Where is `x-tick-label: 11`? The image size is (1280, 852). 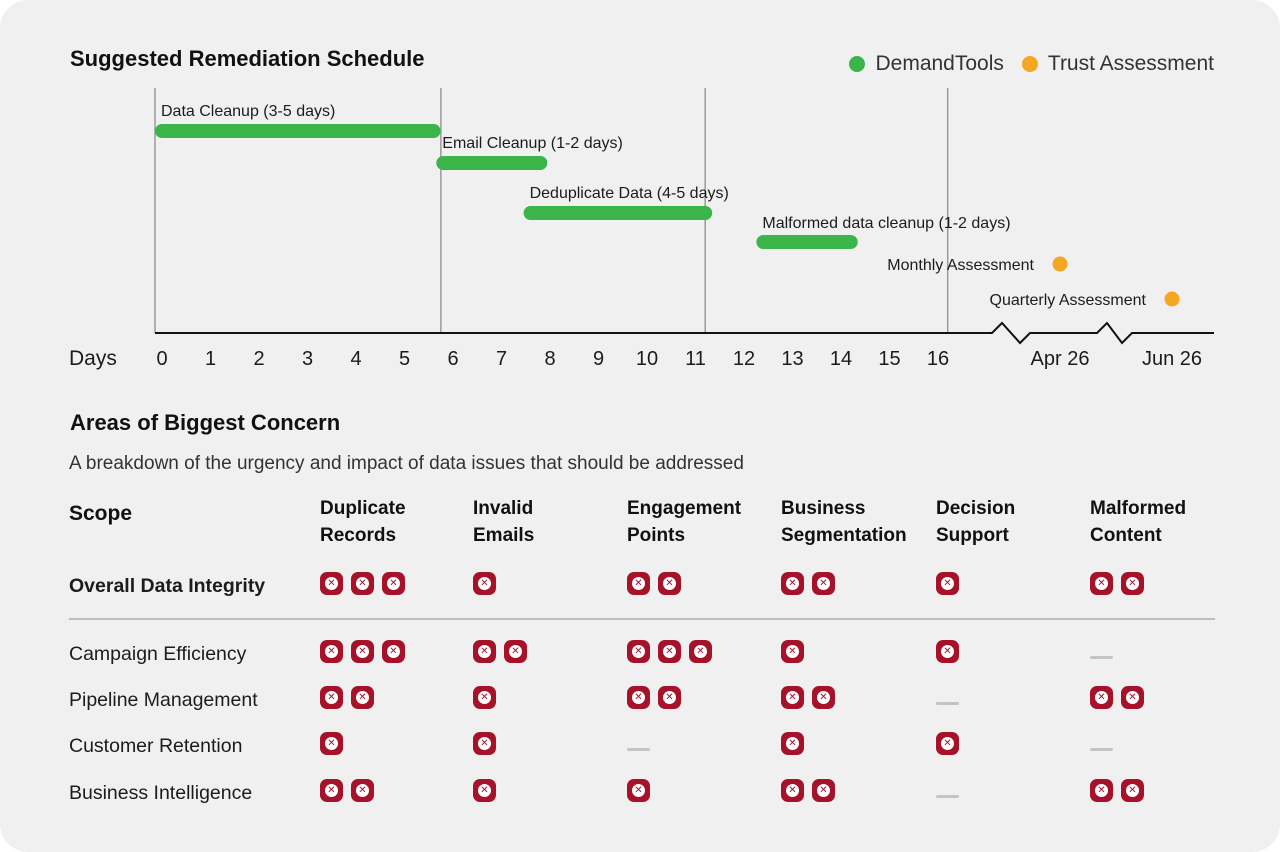
x-tick-label: 11 is located at coordinates (695, 359).